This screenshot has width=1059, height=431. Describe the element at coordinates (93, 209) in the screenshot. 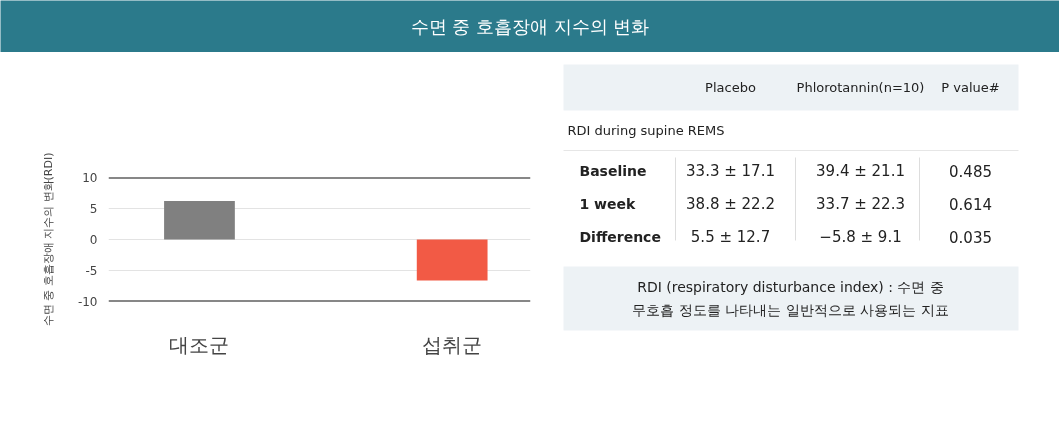

I see `y-tick-label: 5` at that location.